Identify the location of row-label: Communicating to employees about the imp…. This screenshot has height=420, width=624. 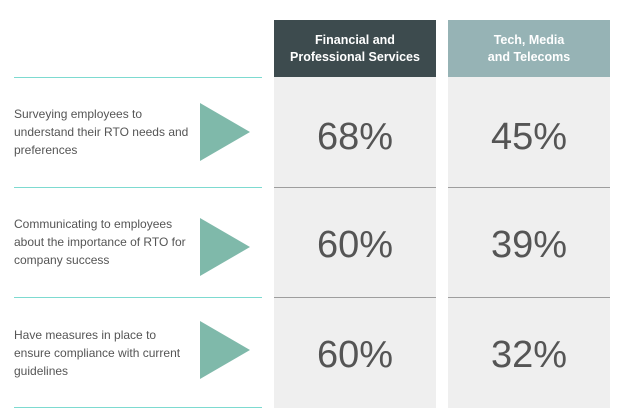
(100, 242).